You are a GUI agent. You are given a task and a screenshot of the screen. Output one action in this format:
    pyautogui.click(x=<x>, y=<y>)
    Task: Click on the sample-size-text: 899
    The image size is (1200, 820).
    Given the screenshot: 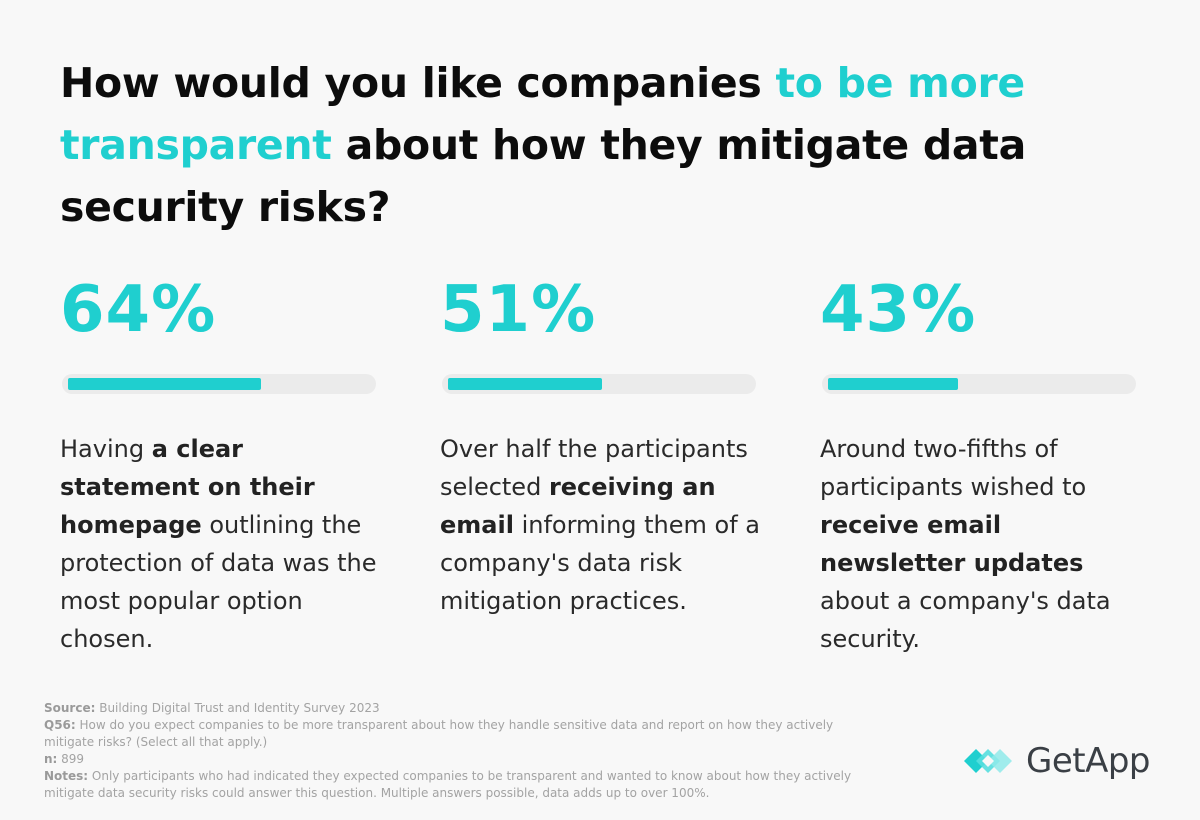 What is the action you would take?
    pyautogui.click(x=71, y=759)
    